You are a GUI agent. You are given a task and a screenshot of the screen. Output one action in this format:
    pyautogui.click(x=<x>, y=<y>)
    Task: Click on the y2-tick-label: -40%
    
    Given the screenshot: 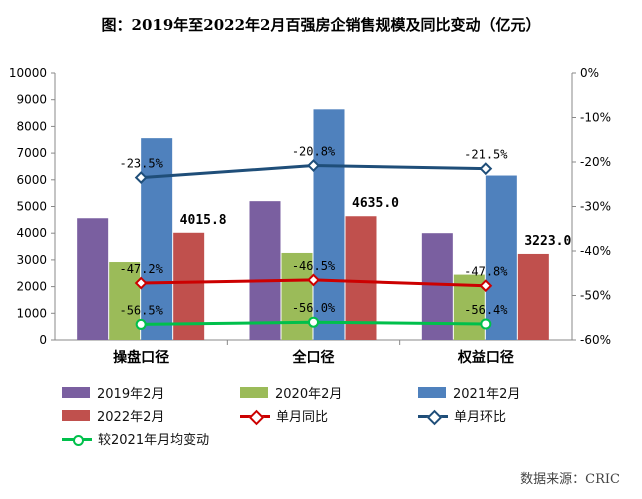 What is the action you would take?
    pyautogui.click(x=595, y=251)
    